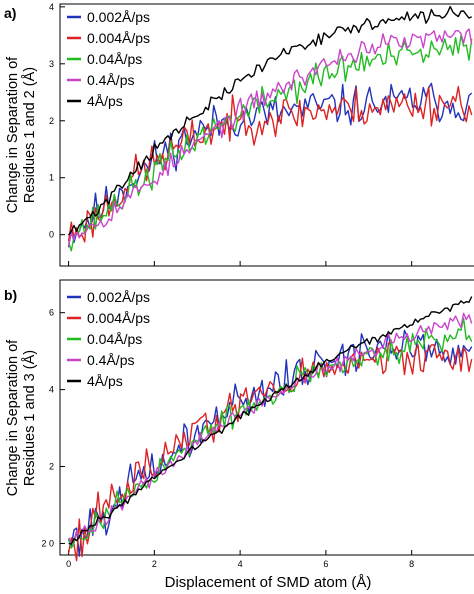 The width and height of the screenshot is (474, 594). Describe the element at coordinates (29, 418) in the screenshot. I see `panel-b-ylabel-line2: Residues 1 and 3 (Å)` at that location.